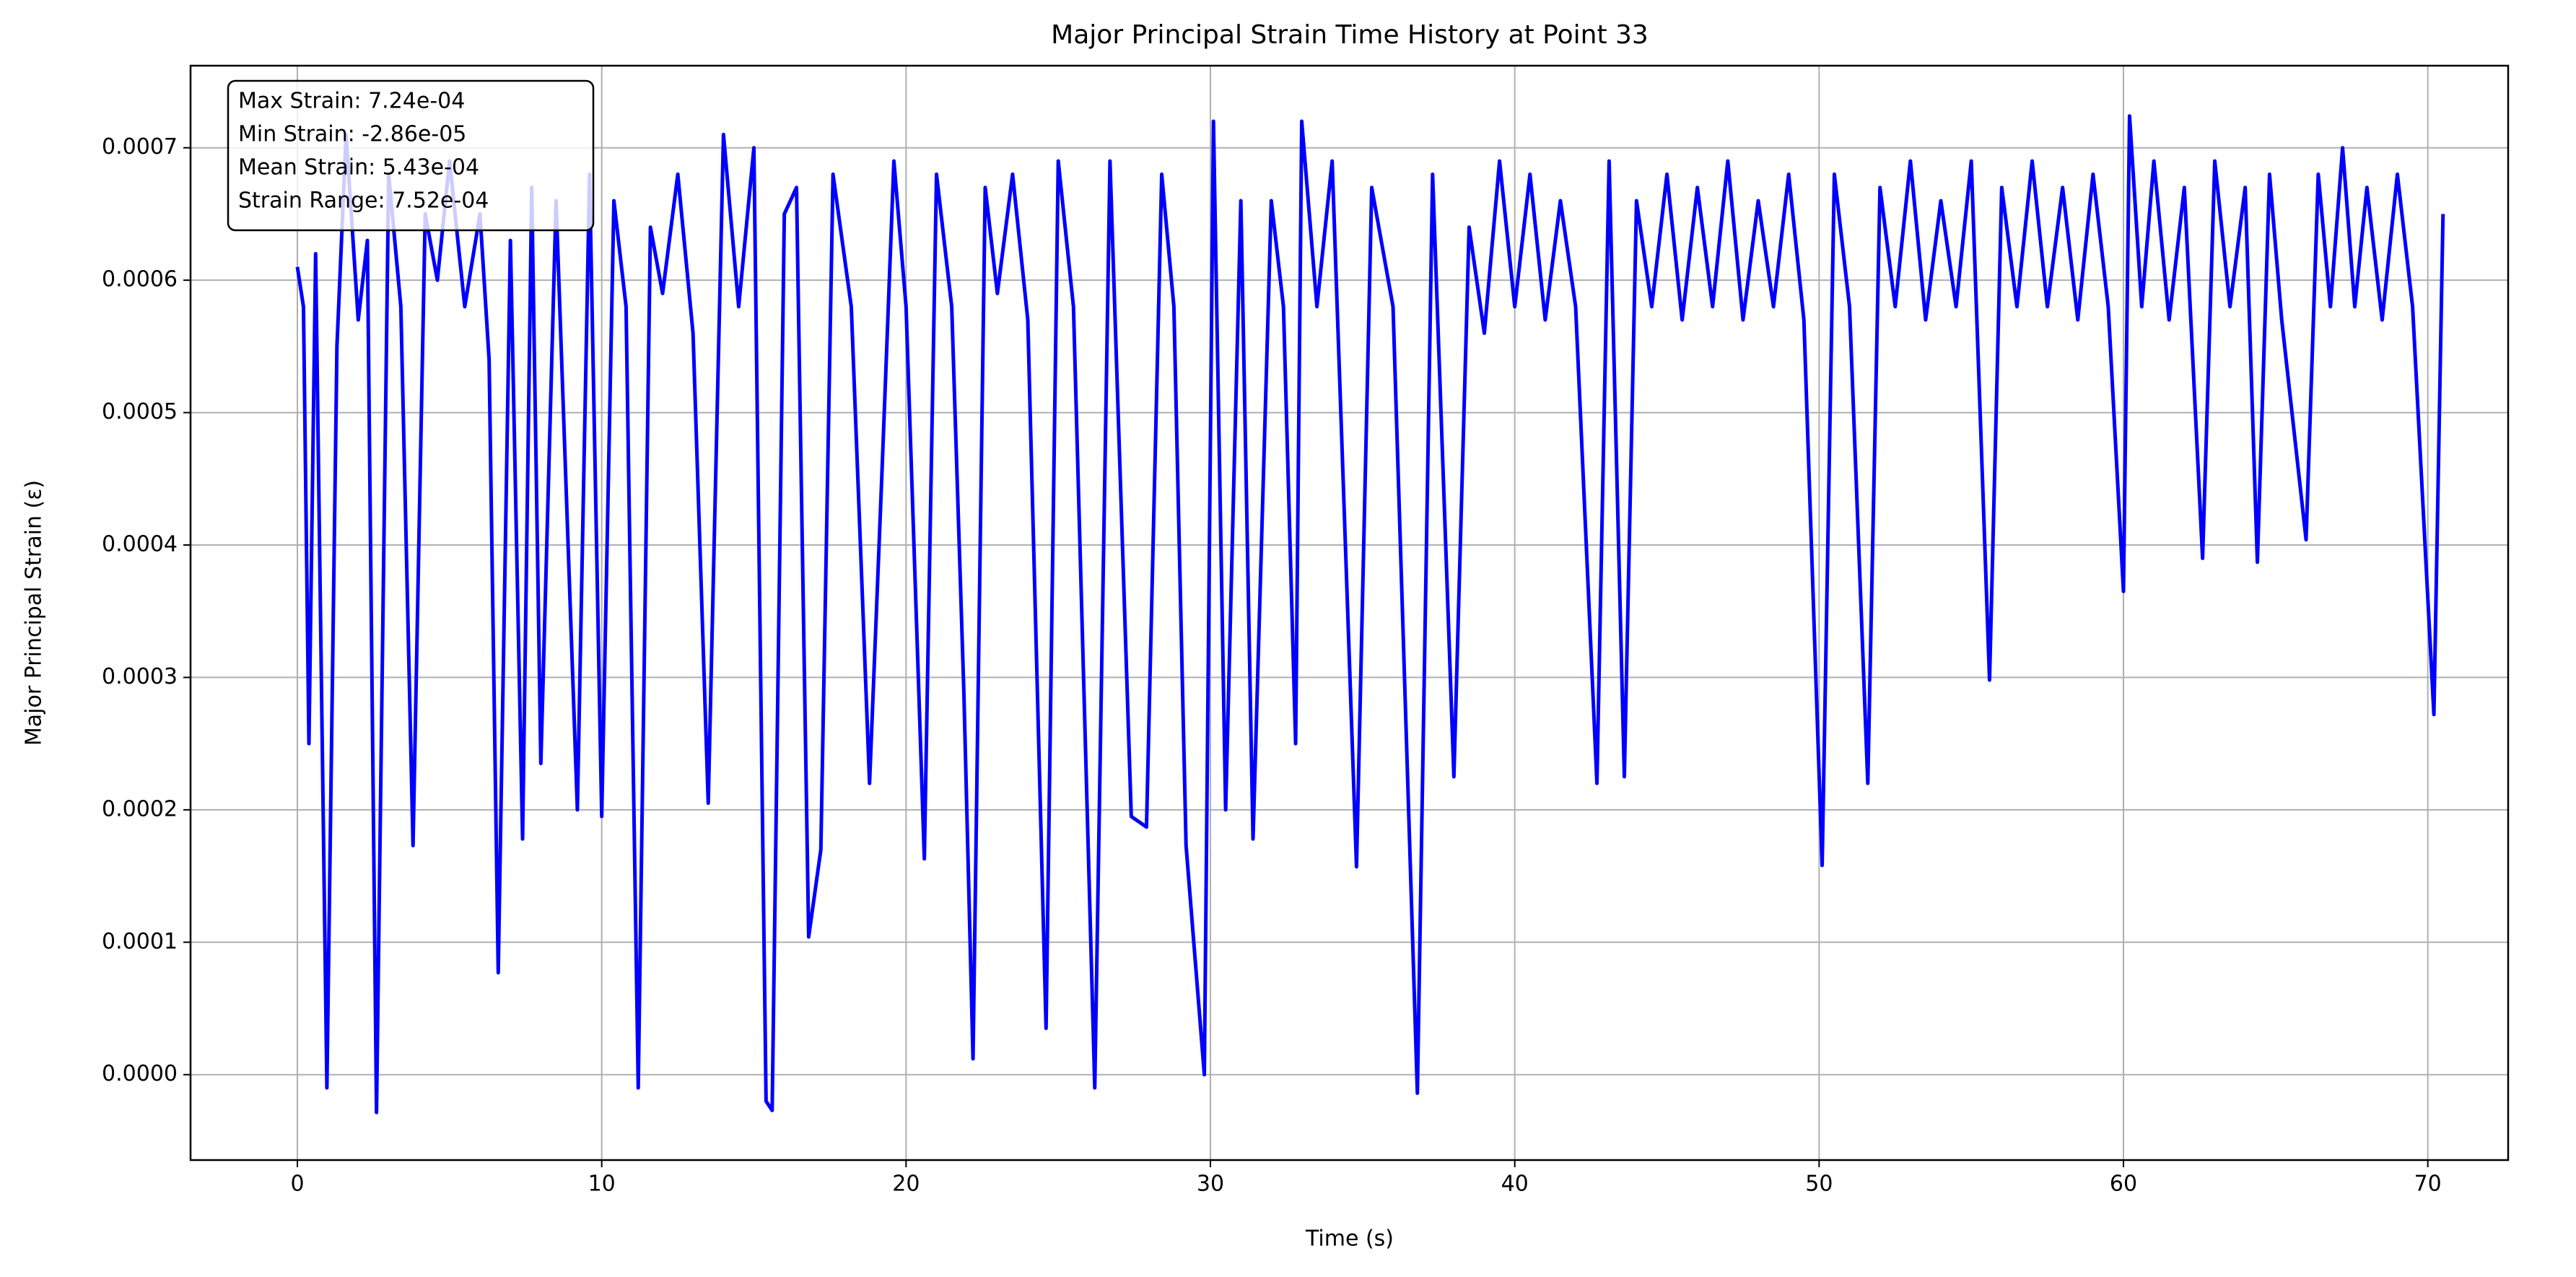 Image resolution: width=2576 pixels, height=1277 pixels. What do you see at coordinates (140, 147) in the screenshot?
I see `y-tick-label: 0.0007` at bounding box center [140, 147].